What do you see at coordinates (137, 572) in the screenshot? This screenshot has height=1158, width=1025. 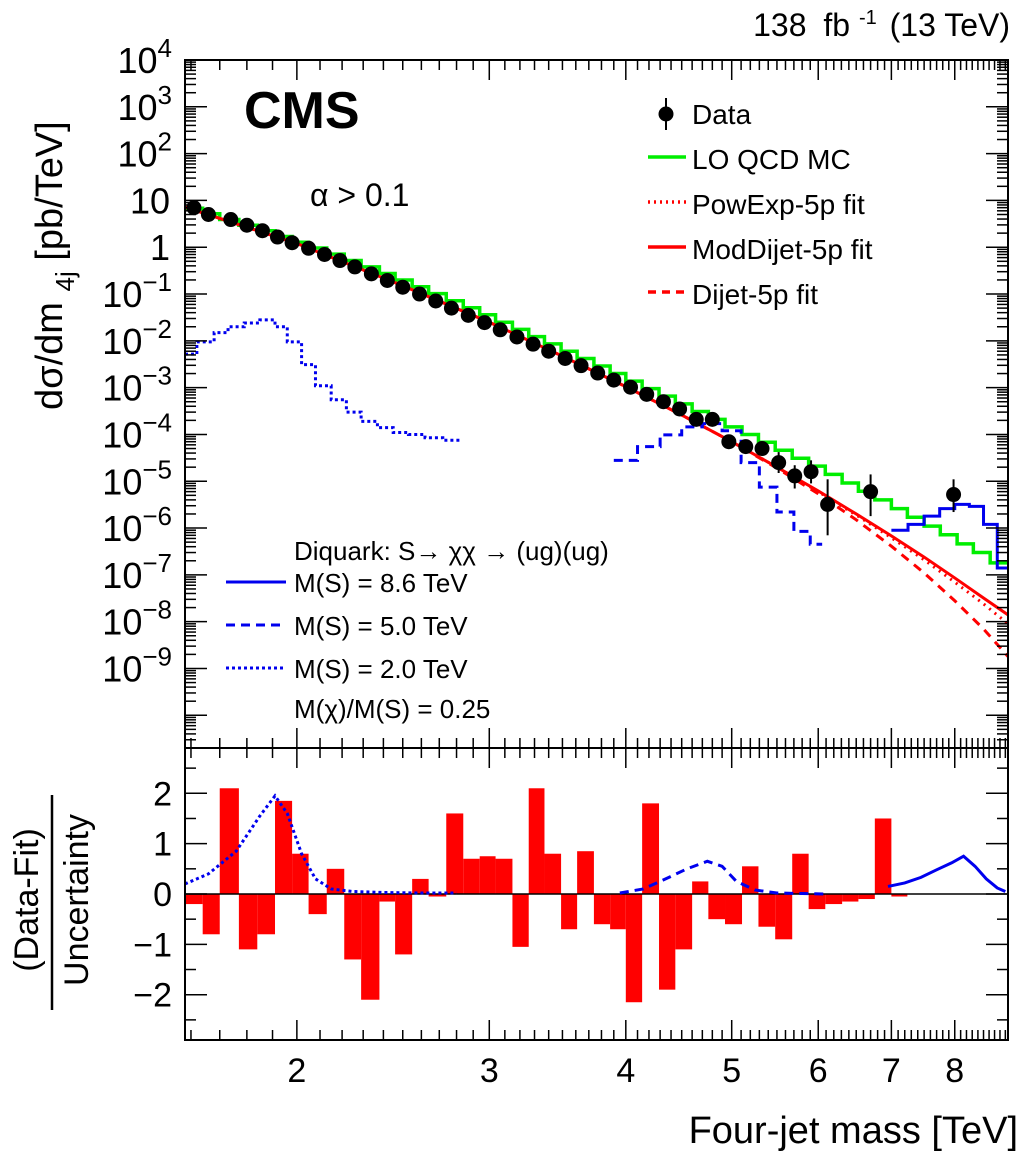 I see `y-tick-label: 10⁻⁷` at bounding box center [137, 572].